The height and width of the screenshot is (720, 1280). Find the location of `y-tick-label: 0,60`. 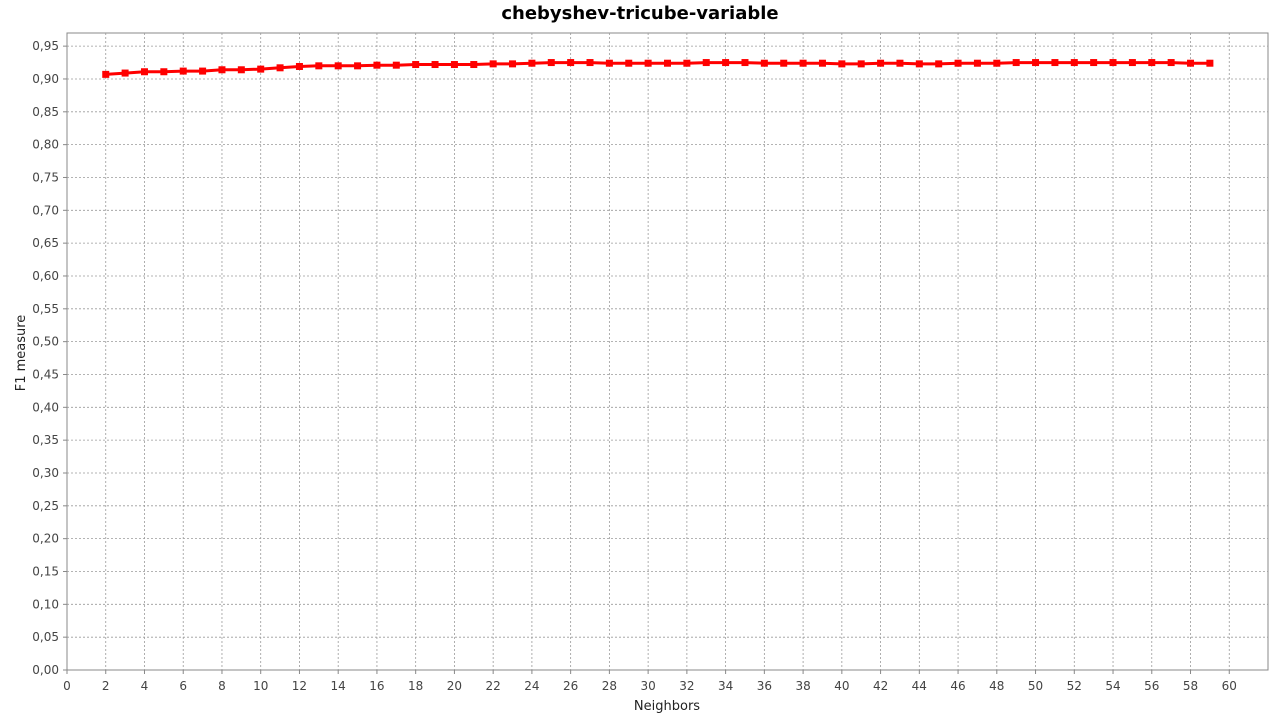

y-tick-label: 0,60 is located at coordinates (45, 276).